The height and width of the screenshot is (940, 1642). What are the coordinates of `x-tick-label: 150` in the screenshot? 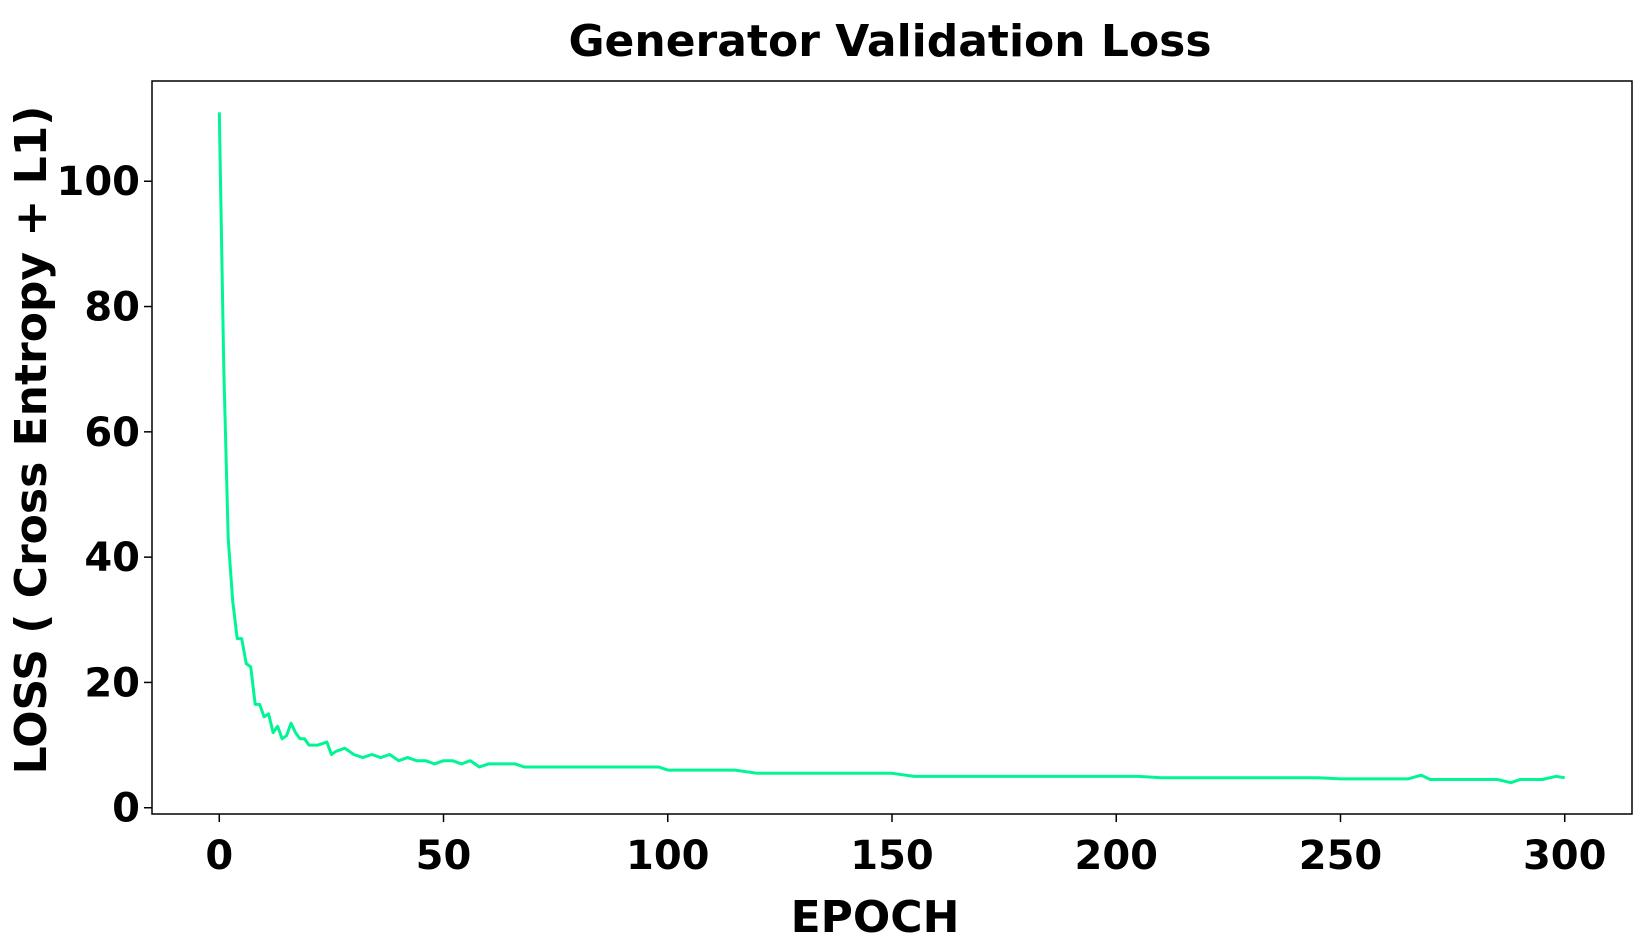 It's located at (892, 856).